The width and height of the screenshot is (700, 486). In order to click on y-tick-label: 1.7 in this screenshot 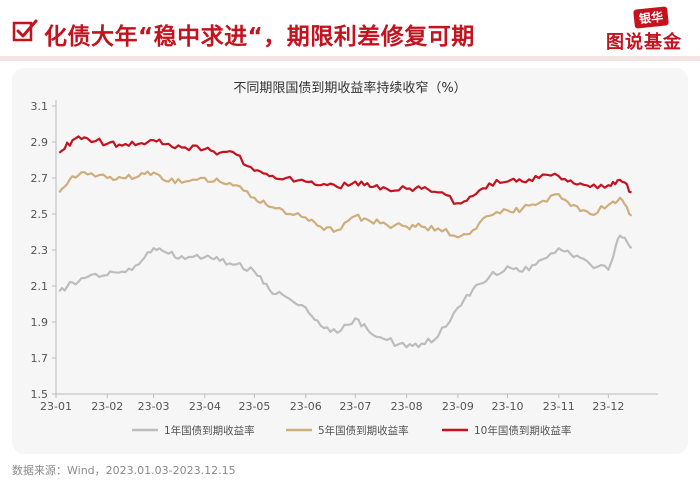, I will do `click(40, 358)`.